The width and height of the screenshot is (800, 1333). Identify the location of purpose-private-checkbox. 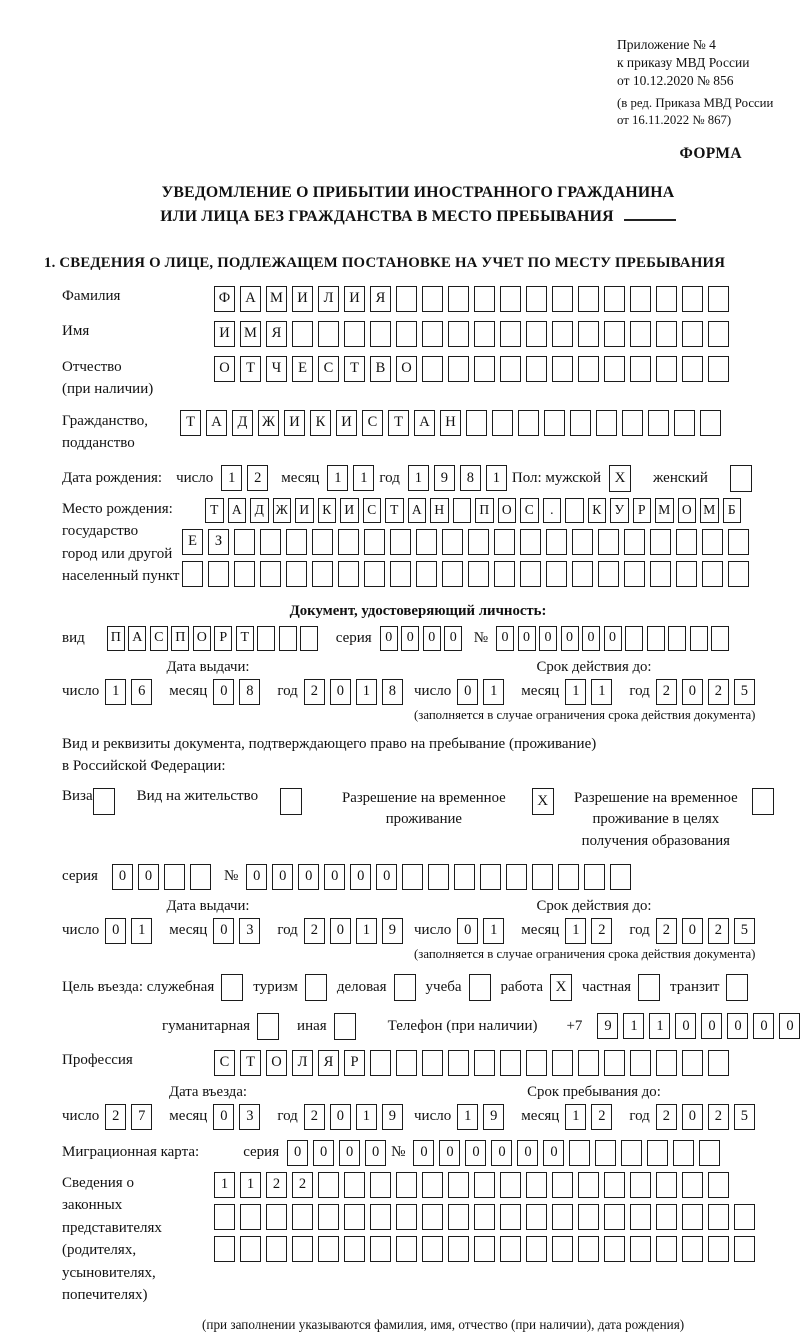
(649, 987).